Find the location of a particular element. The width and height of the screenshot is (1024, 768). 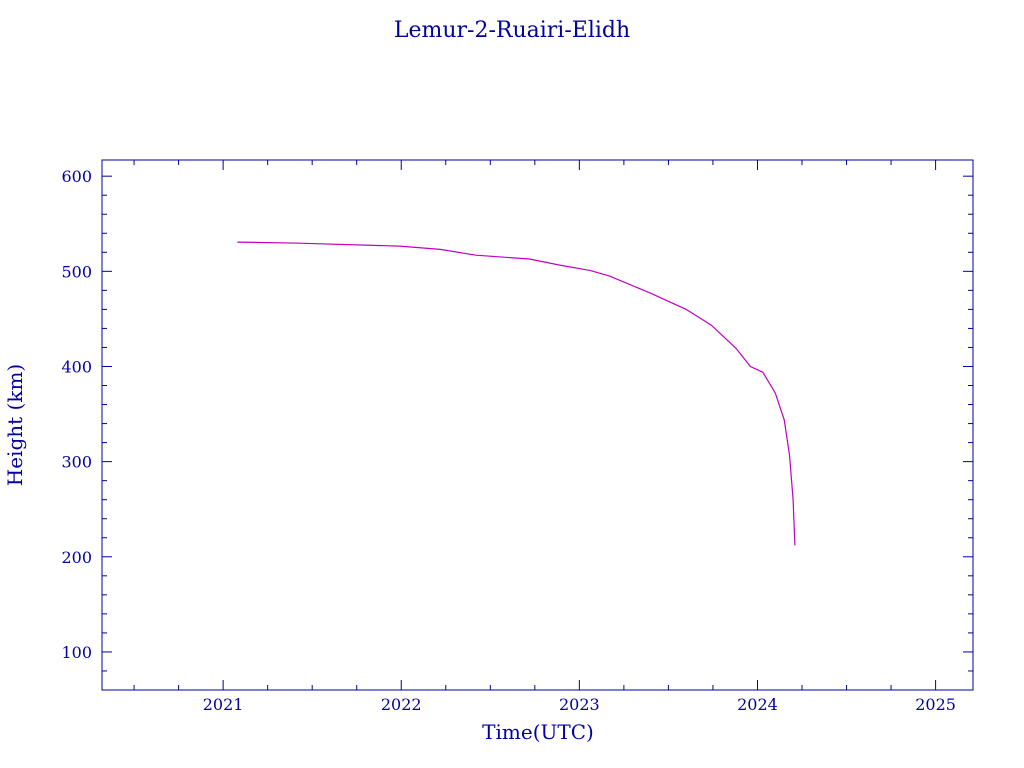

y-tick-label: 600 is located at coordinates (76, 176).